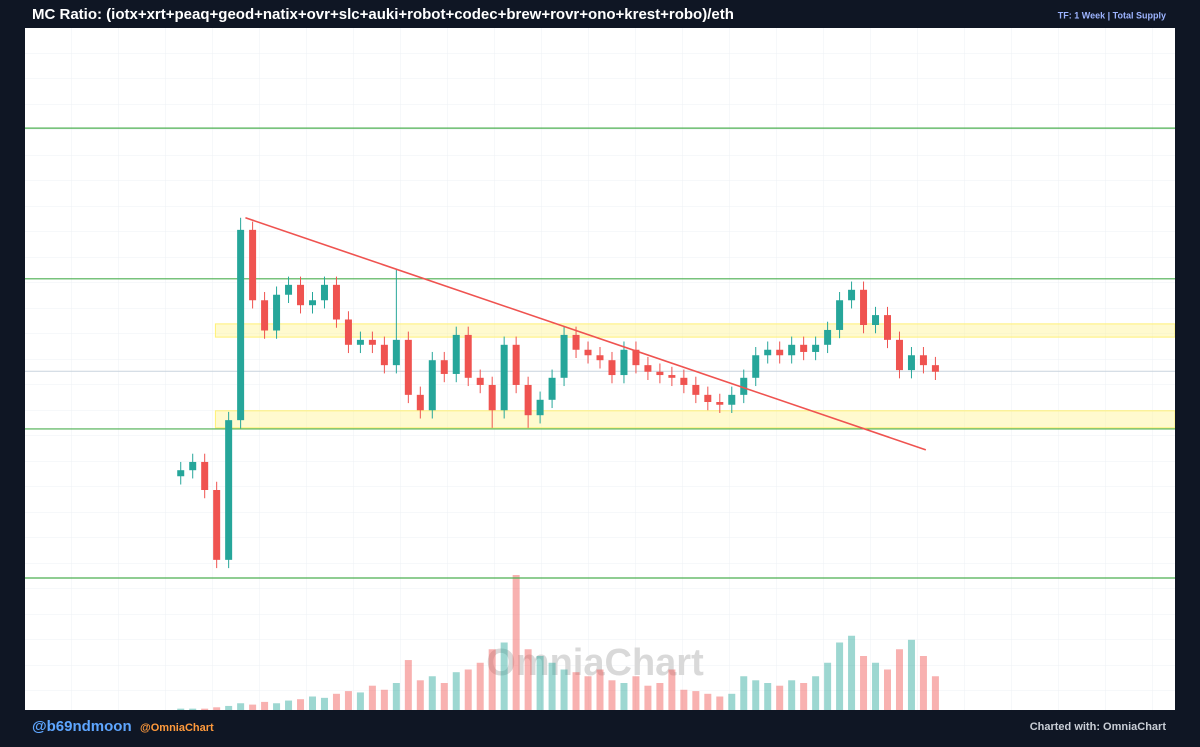 Image resolution: width=1200 pixels, height=747 pixels. What do you see at coordinates (1112, 15) in the screenshot?
I see `subtitle: TF: 1 Week | Total Supply` at bounding box center [1112, 15].